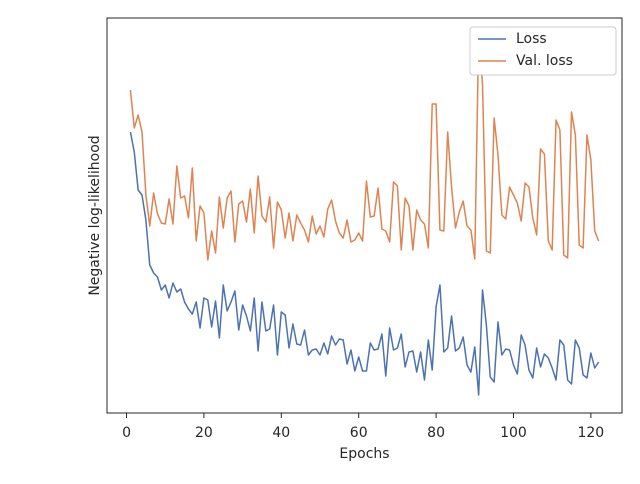  Describe the element at coordinates (531, 39) in the screenshot. I see `legend-label: Loss` at that location.